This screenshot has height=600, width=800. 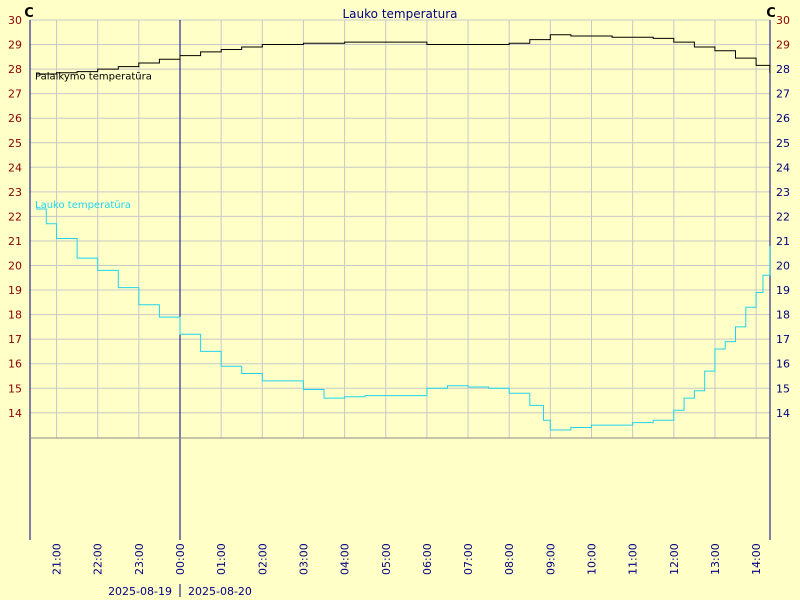 What do you see at coordinates (15, 45) in the screenshot?
I see `y-tick-left: 29` at bounding box center [15, 45].